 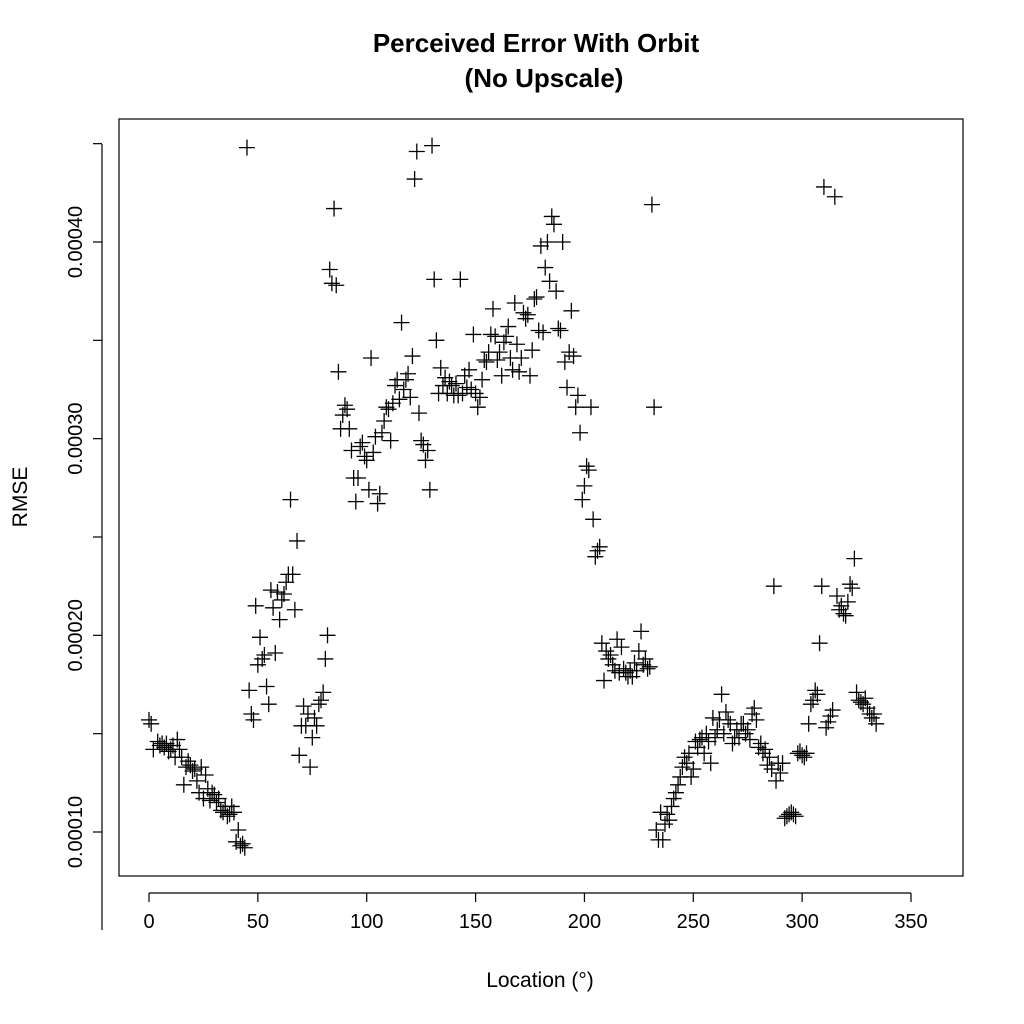 What do you see at coordinates (20, 497) in the screenshot?
I see `y-axis-label: RMSE` at bounding box center [20, 497].